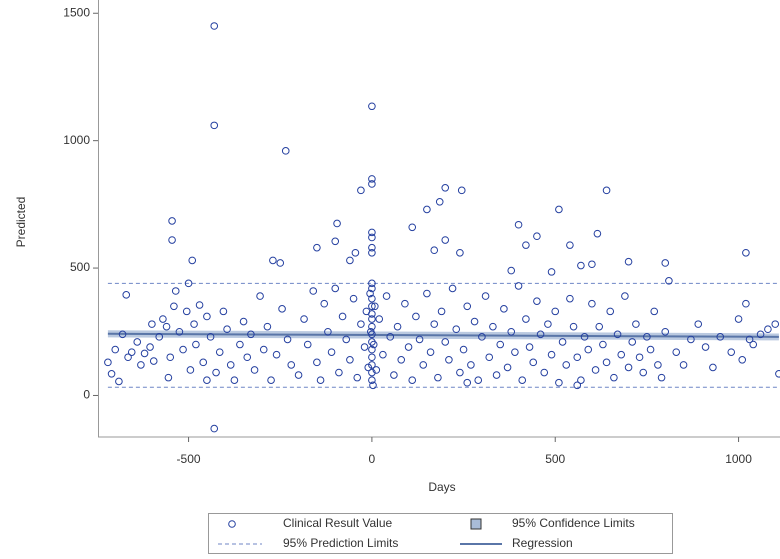  I want to click on legend-box, so click(440, 533).